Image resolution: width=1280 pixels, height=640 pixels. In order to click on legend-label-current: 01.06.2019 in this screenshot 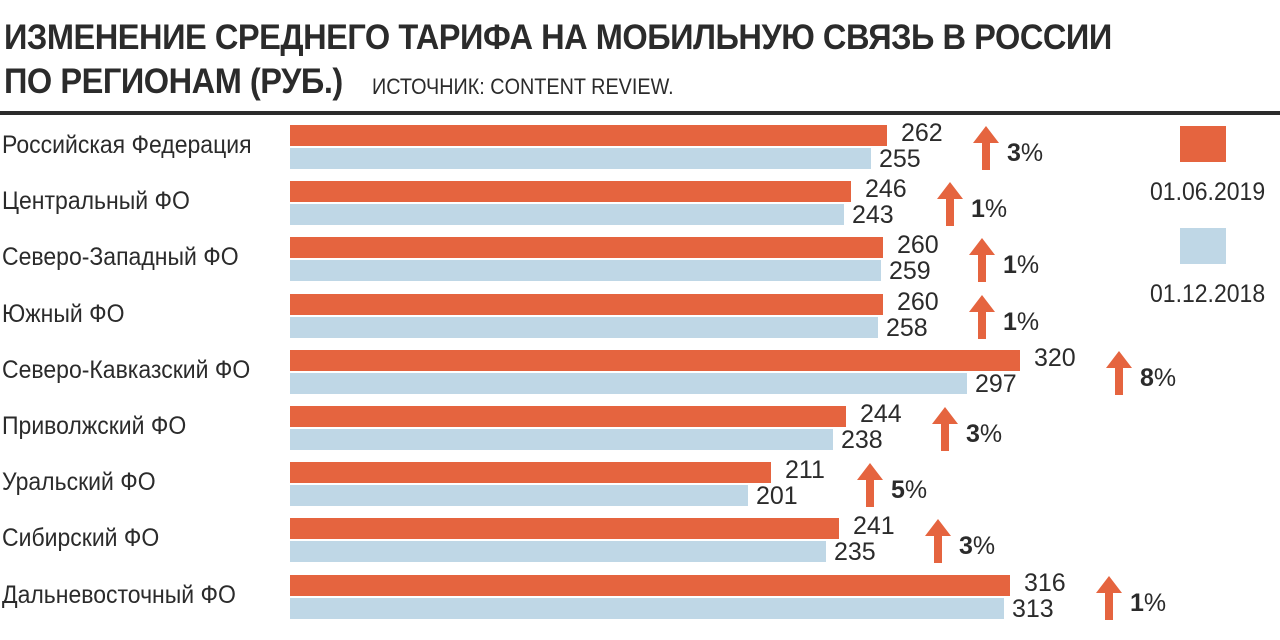, I will do `click(1208, 192)`.